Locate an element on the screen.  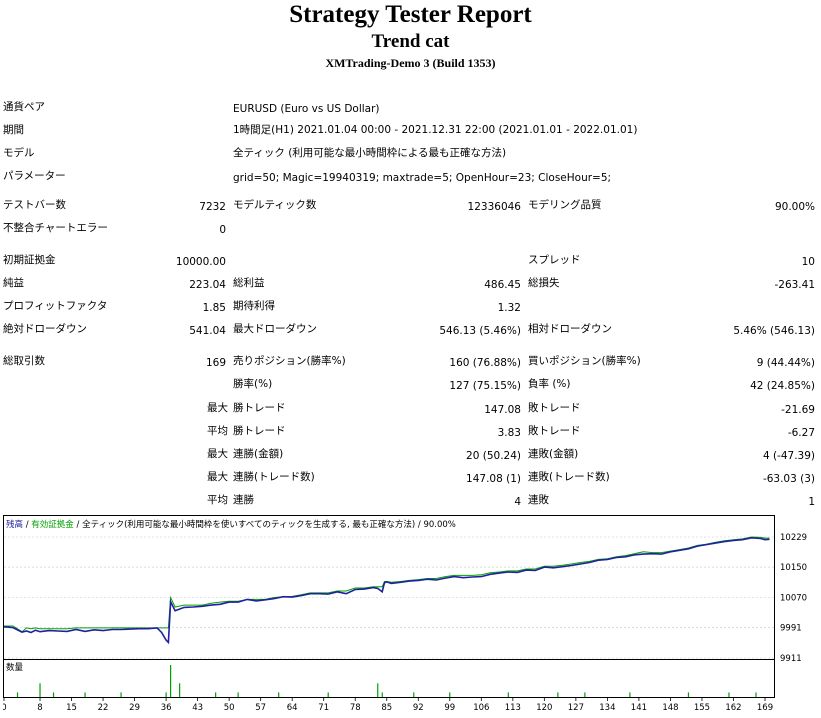
report-title: Strategy Tester Report is located at coordinates (410, 14).